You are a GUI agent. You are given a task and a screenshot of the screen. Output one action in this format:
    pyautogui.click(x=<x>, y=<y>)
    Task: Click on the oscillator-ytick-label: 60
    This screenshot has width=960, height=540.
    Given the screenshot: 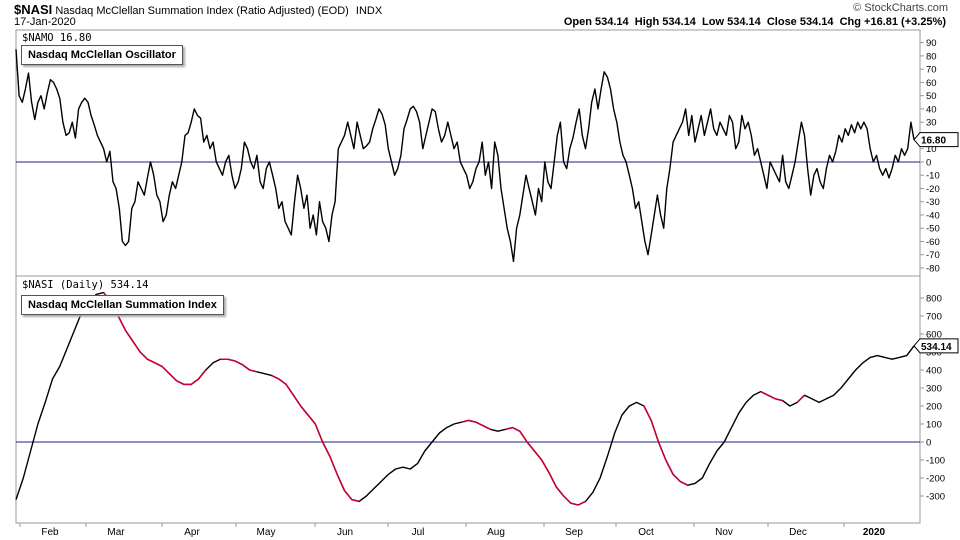 What is the action you would take?
    pyautogui.click(x=931, y=83)
    